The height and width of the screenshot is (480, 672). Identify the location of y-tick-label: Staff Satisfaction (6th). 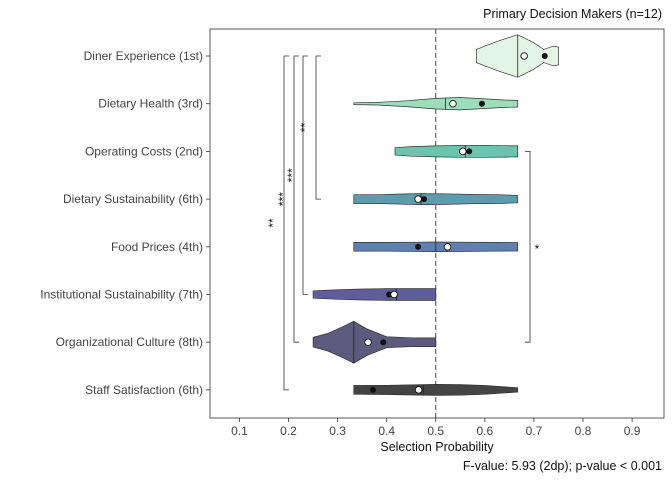
(144, 390).